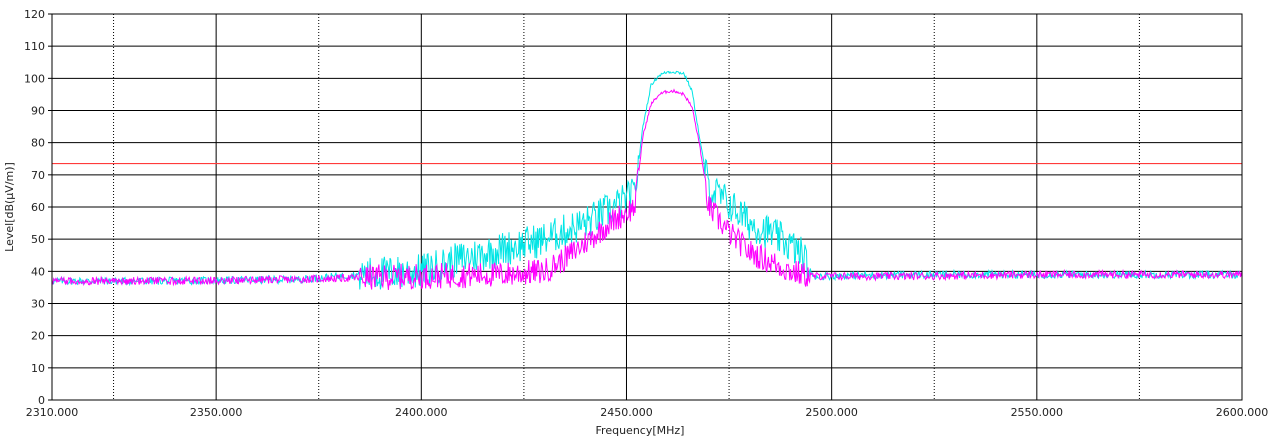 The height and width of the screenshot is (438, 1271). I want to click on x-tick-label: 2450.000, so click(626, 412).